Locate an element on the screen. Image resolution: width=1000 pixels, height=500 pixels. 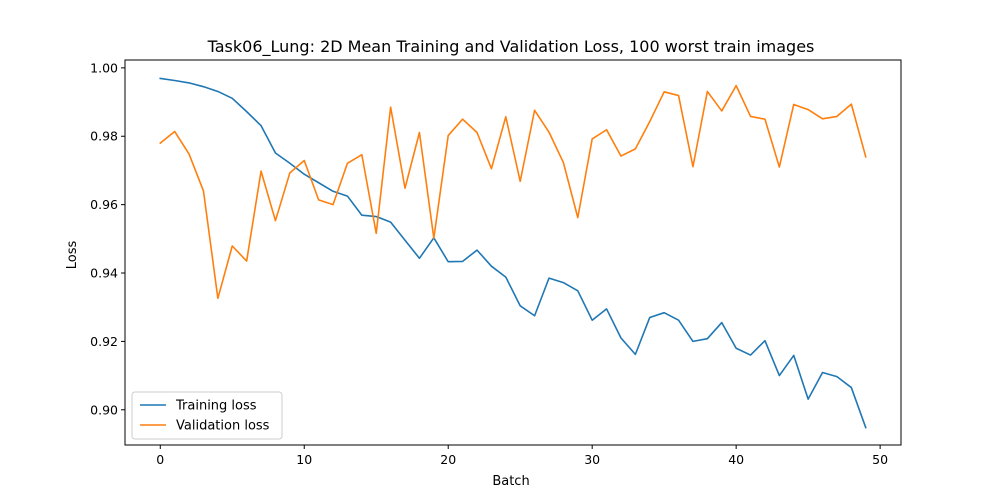
legend: Training loss Validation loss is located at coordinates (207, 415).